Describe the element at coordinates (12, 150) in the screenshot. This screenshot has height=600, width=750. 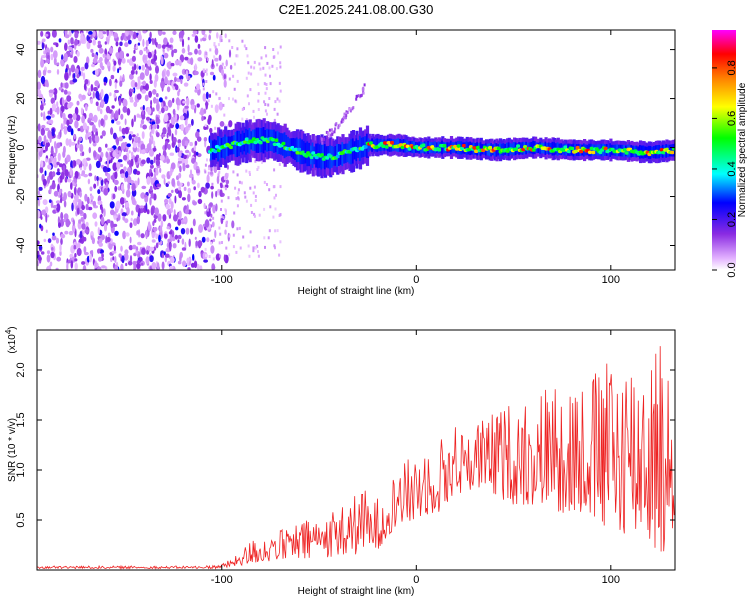
I see `spectrogram-ylabel: Frequency (Hz)` at that location.